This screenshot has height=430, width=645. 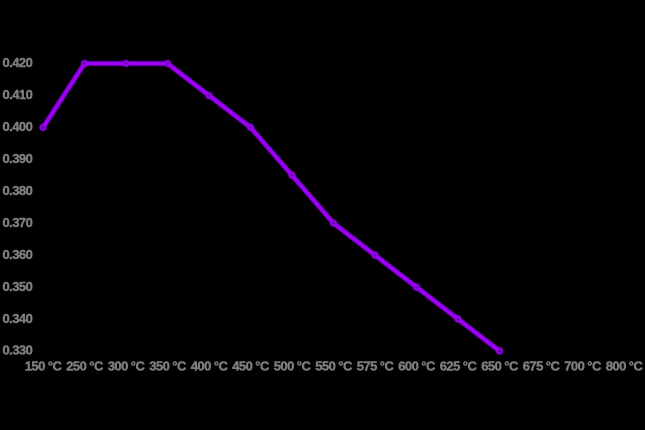 I want to click on svg-text: 400 °C, so click(x=210, y=366).